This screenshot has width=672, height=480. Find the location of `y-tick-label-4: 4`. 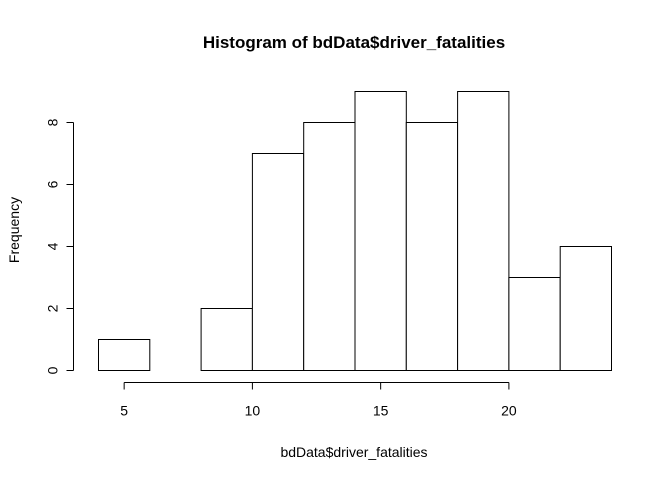

y-tick-label-4: 4 is located at coordinates (53, 246).